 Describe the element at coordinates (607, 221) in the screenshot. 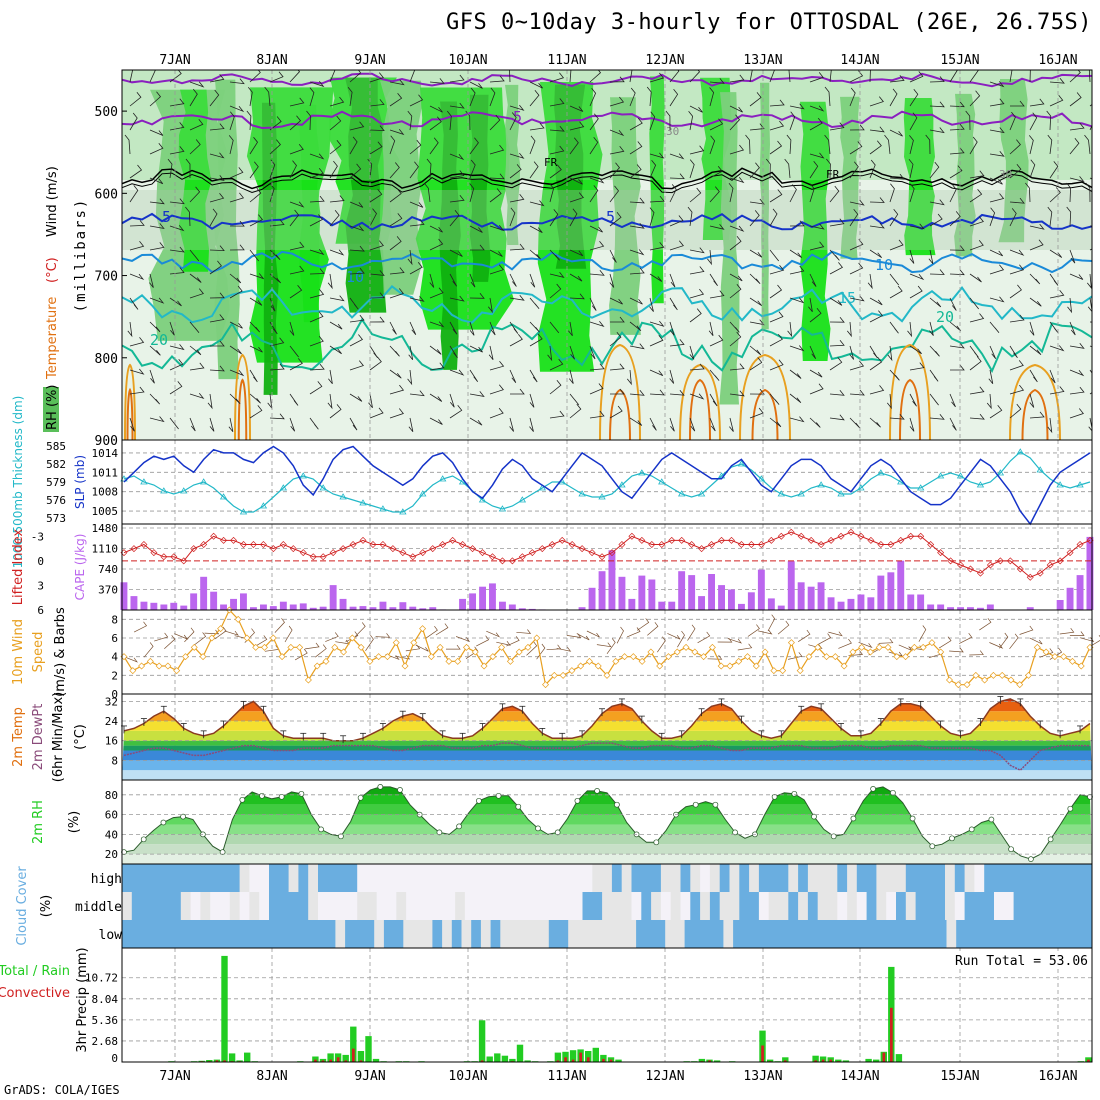

I see `temperature-contour` at that location.